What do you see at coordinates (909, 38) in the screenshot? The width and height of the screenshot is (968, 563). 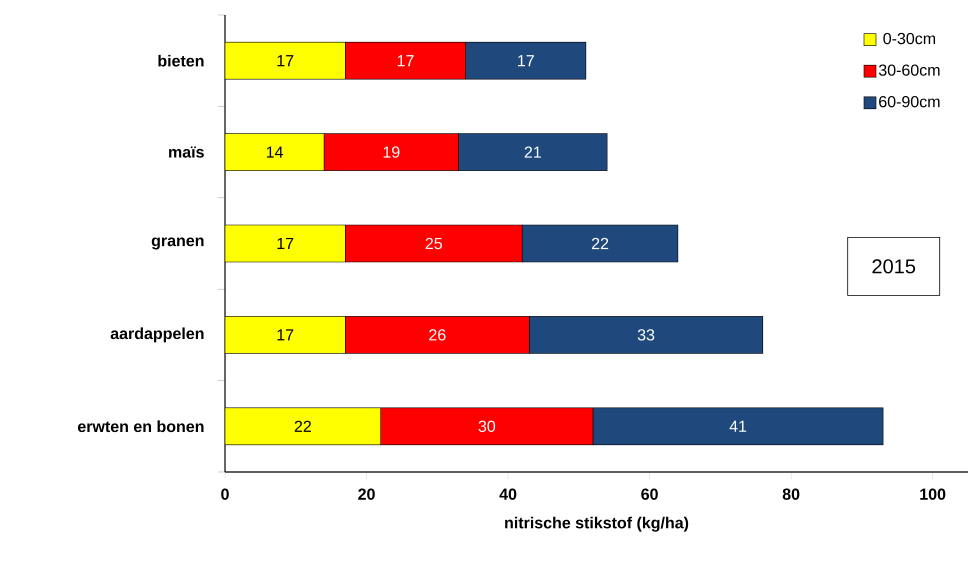 I see `legend-label: 0-30cm` at bounding box center [909, 38].